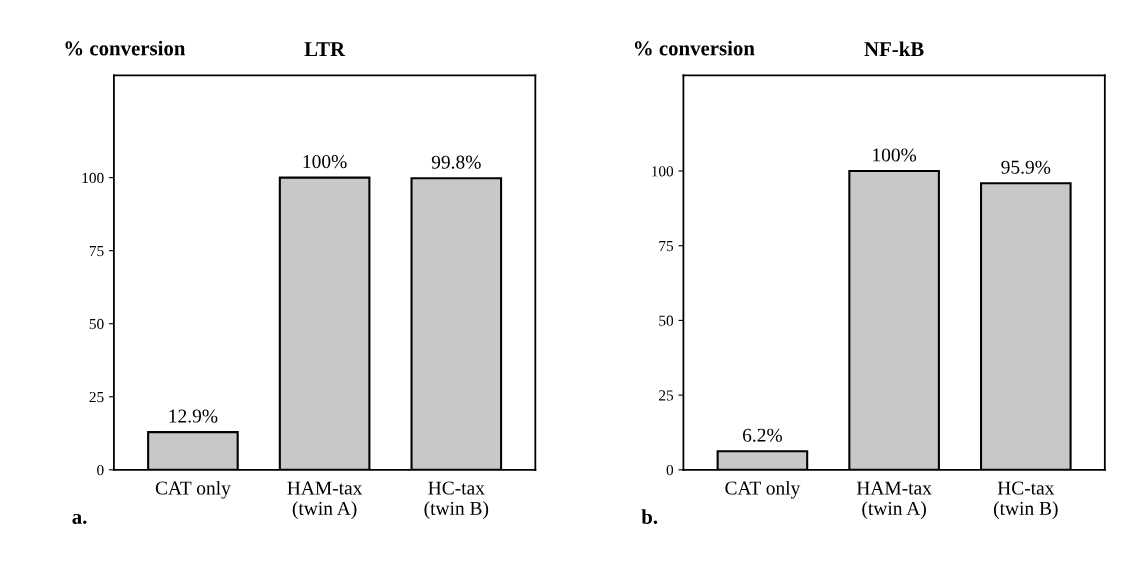 The width and height of the screenshot is (1139, 580). Describe the element at coordinates (325, 49) in the screenshot. I see `chart-title: LTR` at that location.